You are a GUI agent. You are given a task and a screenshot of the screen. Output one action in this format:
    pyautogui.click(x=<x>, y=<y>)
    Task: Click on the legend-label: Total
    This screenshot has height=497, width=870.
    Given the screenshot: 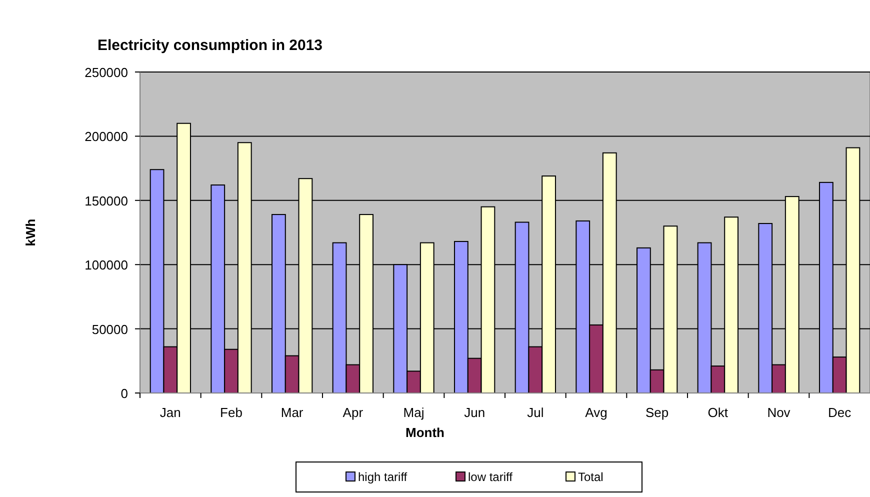 What is the action you would take?
    pyautogui.click(x=591, y=477)
    